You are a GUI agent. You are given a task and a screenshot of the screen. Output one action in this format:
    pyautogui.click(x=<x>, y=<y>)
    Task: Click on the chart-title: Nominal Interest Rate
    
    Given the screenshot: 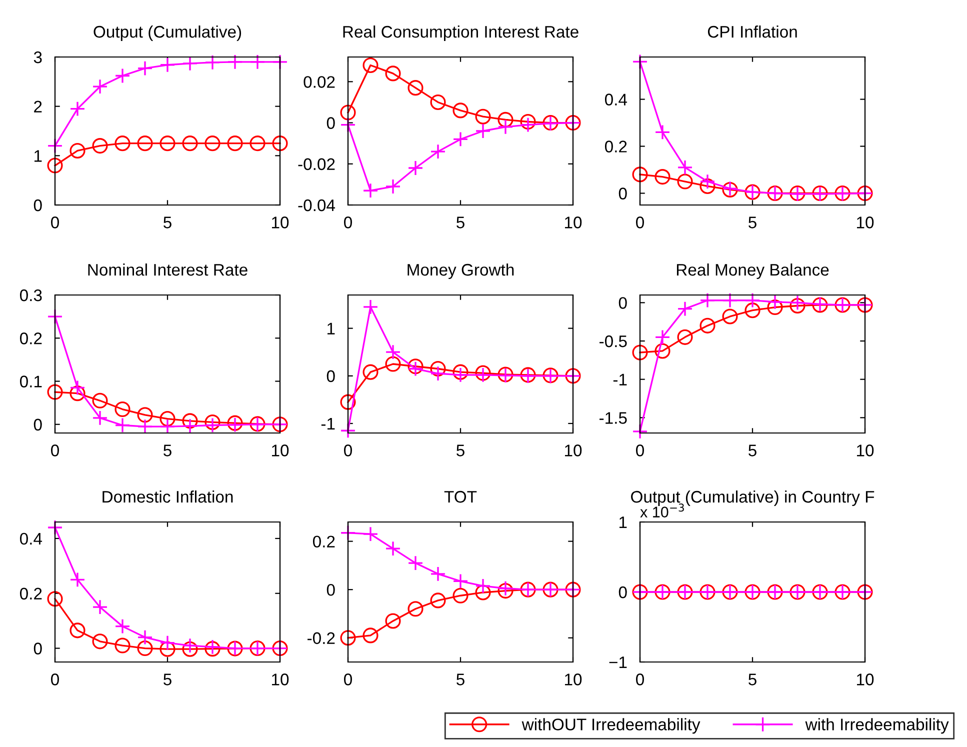 What is the action you would take?
    pyautogui.click(x=168, y=269)
    